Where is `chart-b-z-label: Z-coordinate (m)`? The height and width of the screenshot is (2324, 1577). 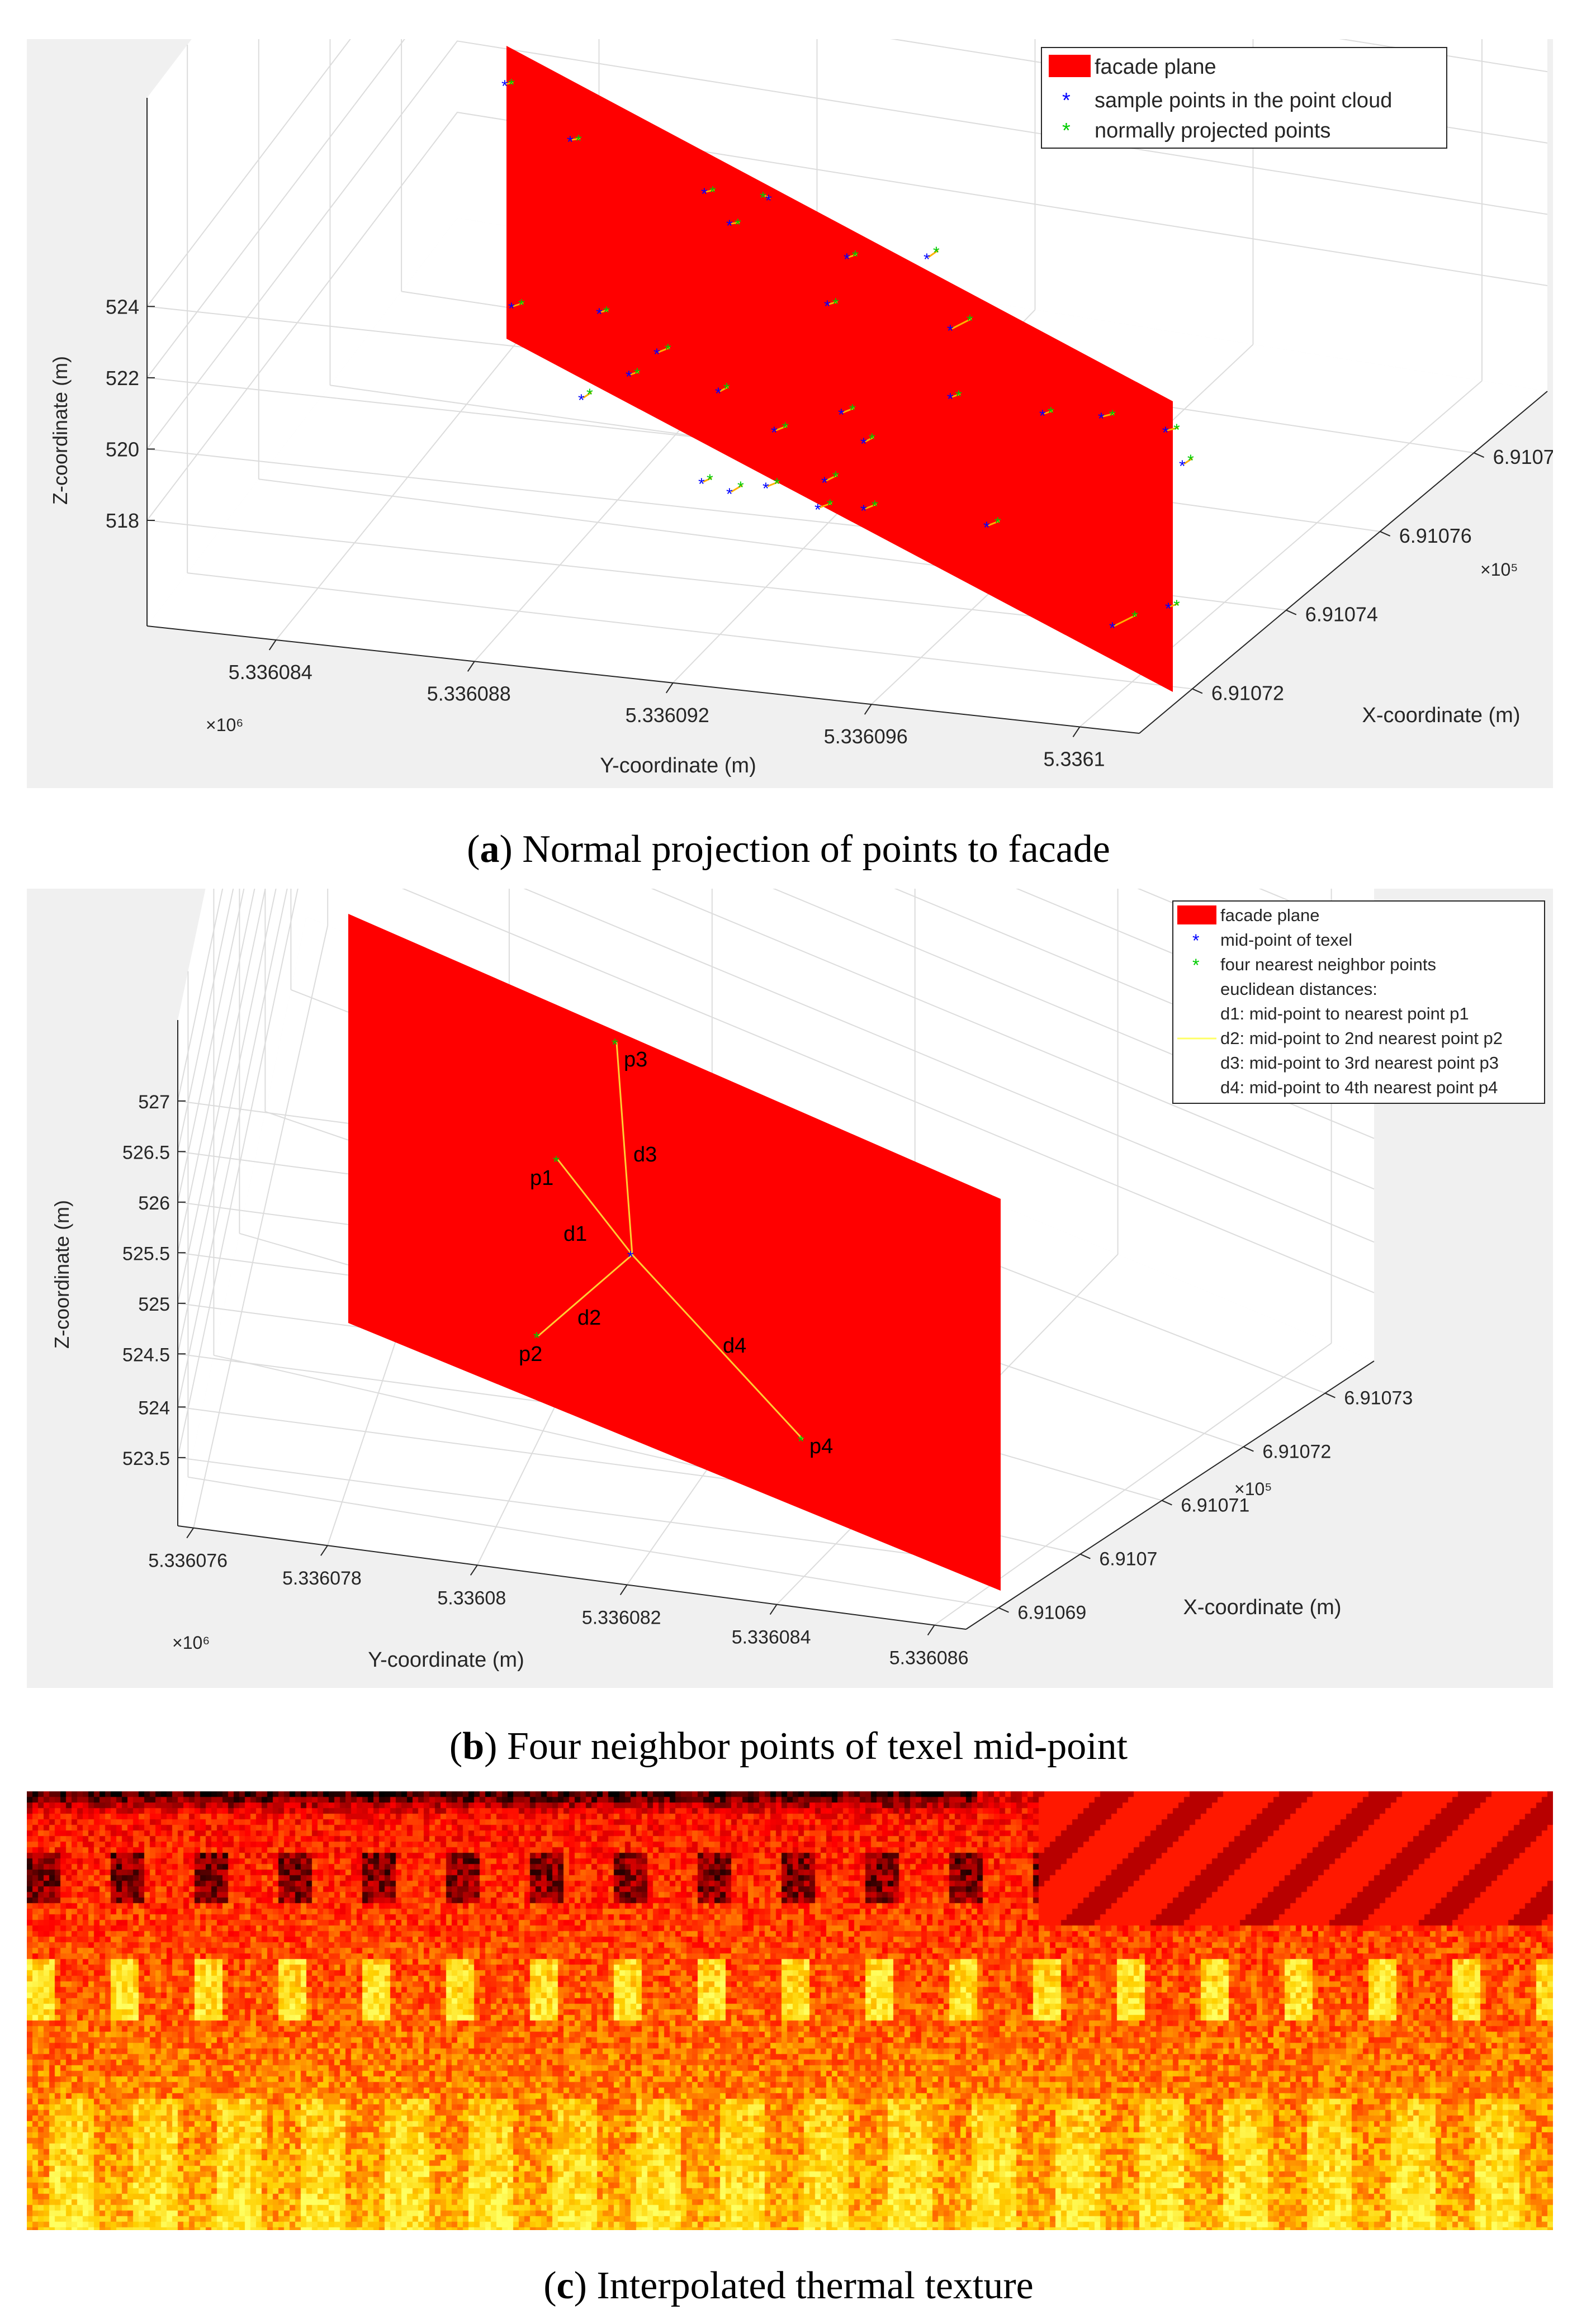
chart-b-z-label: Z-coordinate (m) is located at coordinates (61, 1275).